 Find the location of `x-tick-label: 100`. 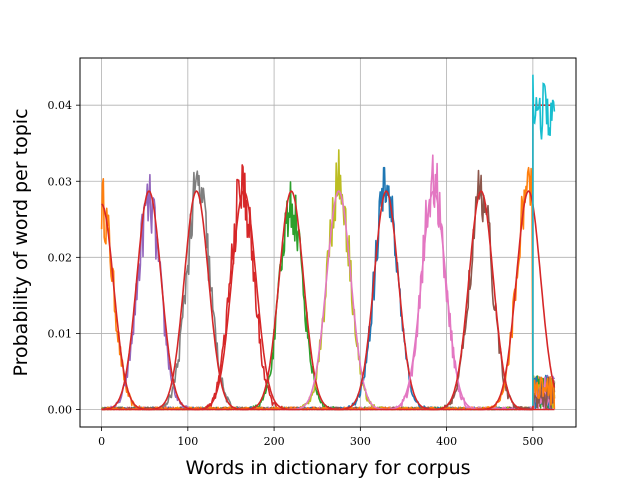

x-tick-label: 100 is located at coordinates (187, 441).